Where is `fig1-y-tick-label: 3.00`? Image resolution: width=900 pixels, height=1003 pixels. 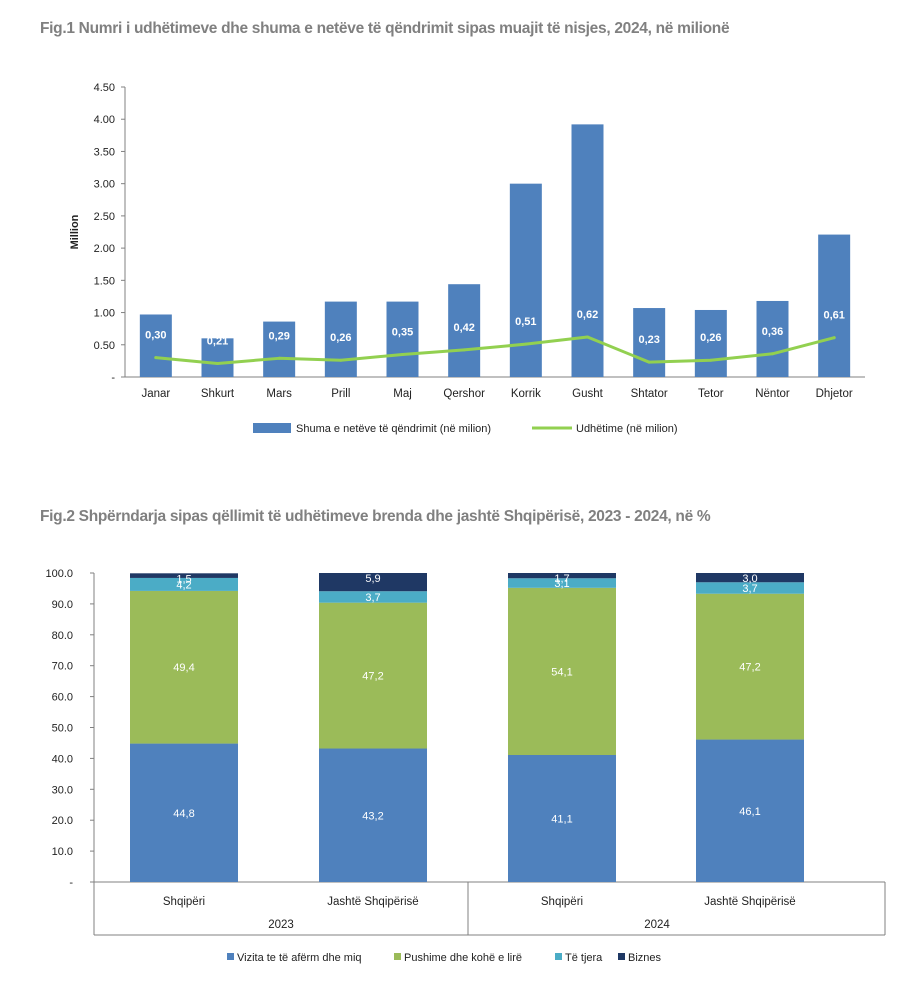
fig1-y-tick-label: 3.00 is located at coordinates (104, 185).